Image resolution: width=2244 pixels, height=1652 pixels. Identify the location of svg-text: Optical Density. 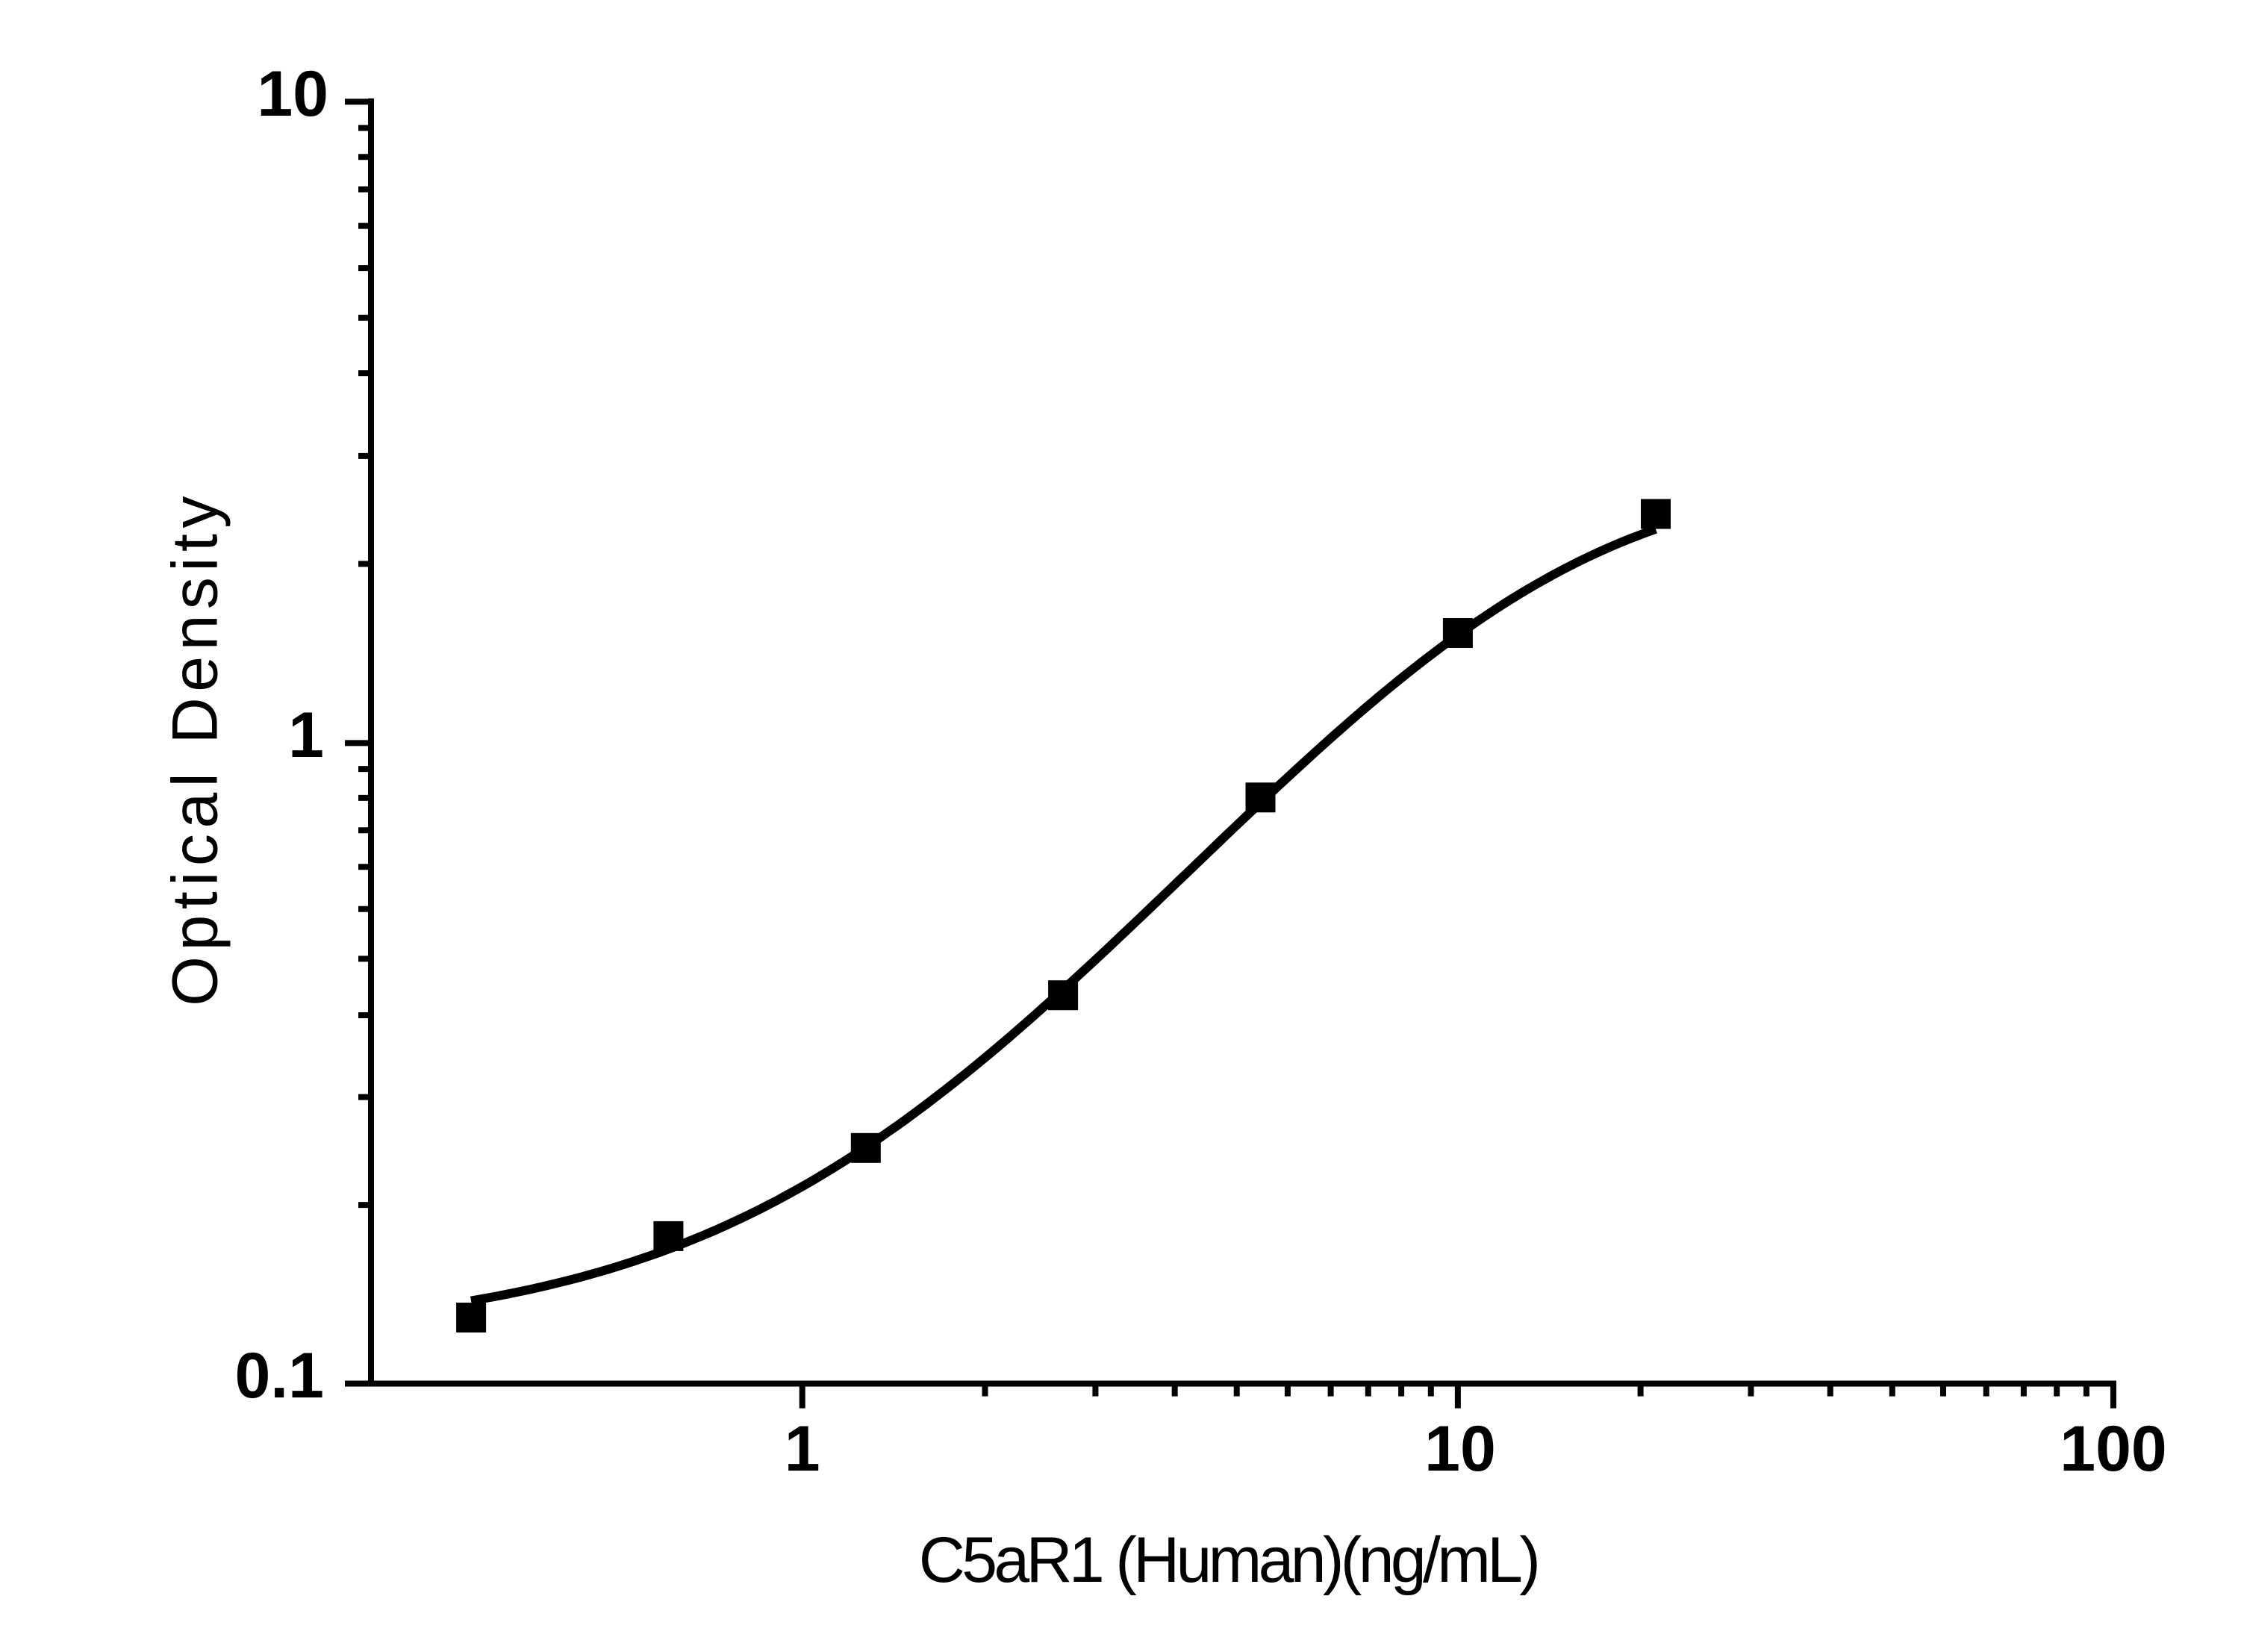
(195, 748).